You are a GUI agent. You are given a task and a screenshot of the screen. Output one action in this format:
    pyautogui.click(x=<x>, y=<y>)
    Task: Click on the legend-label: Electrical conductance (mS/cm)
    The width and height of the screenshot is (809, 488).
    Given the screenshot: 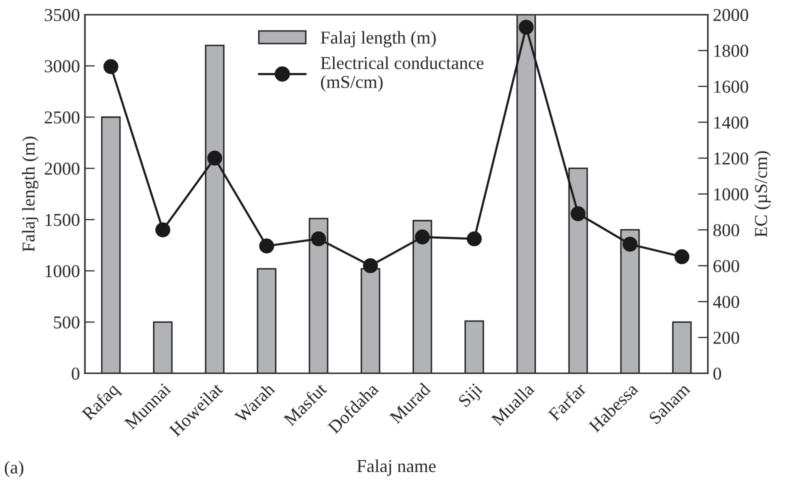 What is the action you would take?
    pyautogui.click(x=402, y=74)
    